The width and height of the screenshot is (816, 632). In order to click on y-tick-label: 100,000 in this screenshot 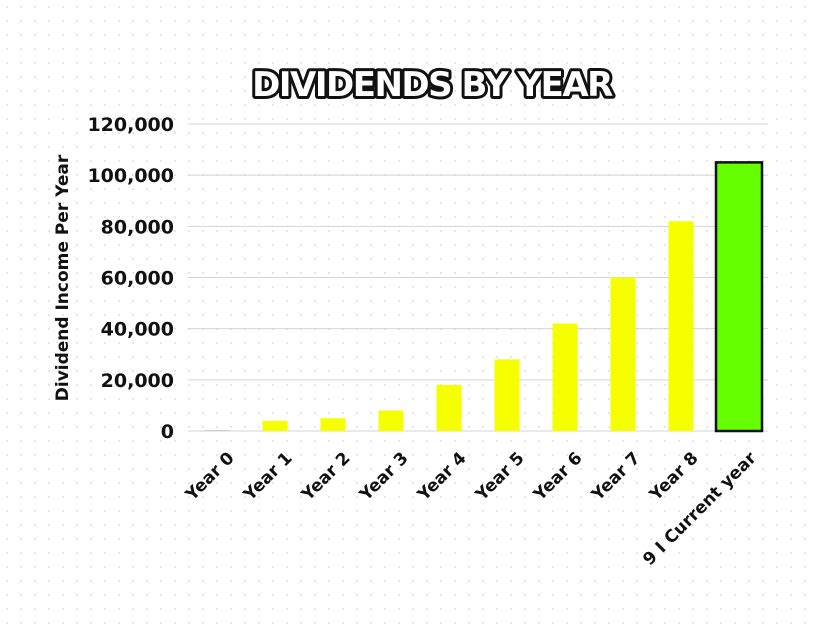, I will do `click(130, 176)`.